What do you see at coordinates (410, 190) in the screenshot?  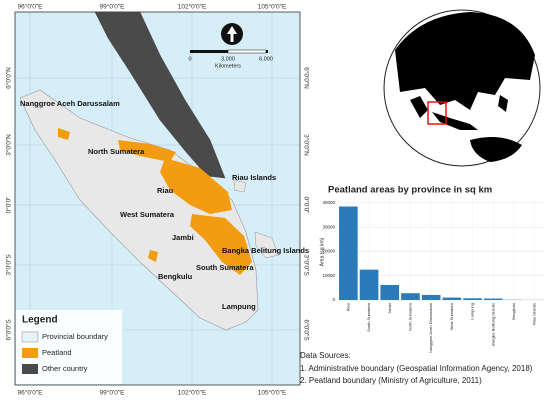 I see `chart-title: Peatland areas by province in sq km` at bounding box center [410, 190].